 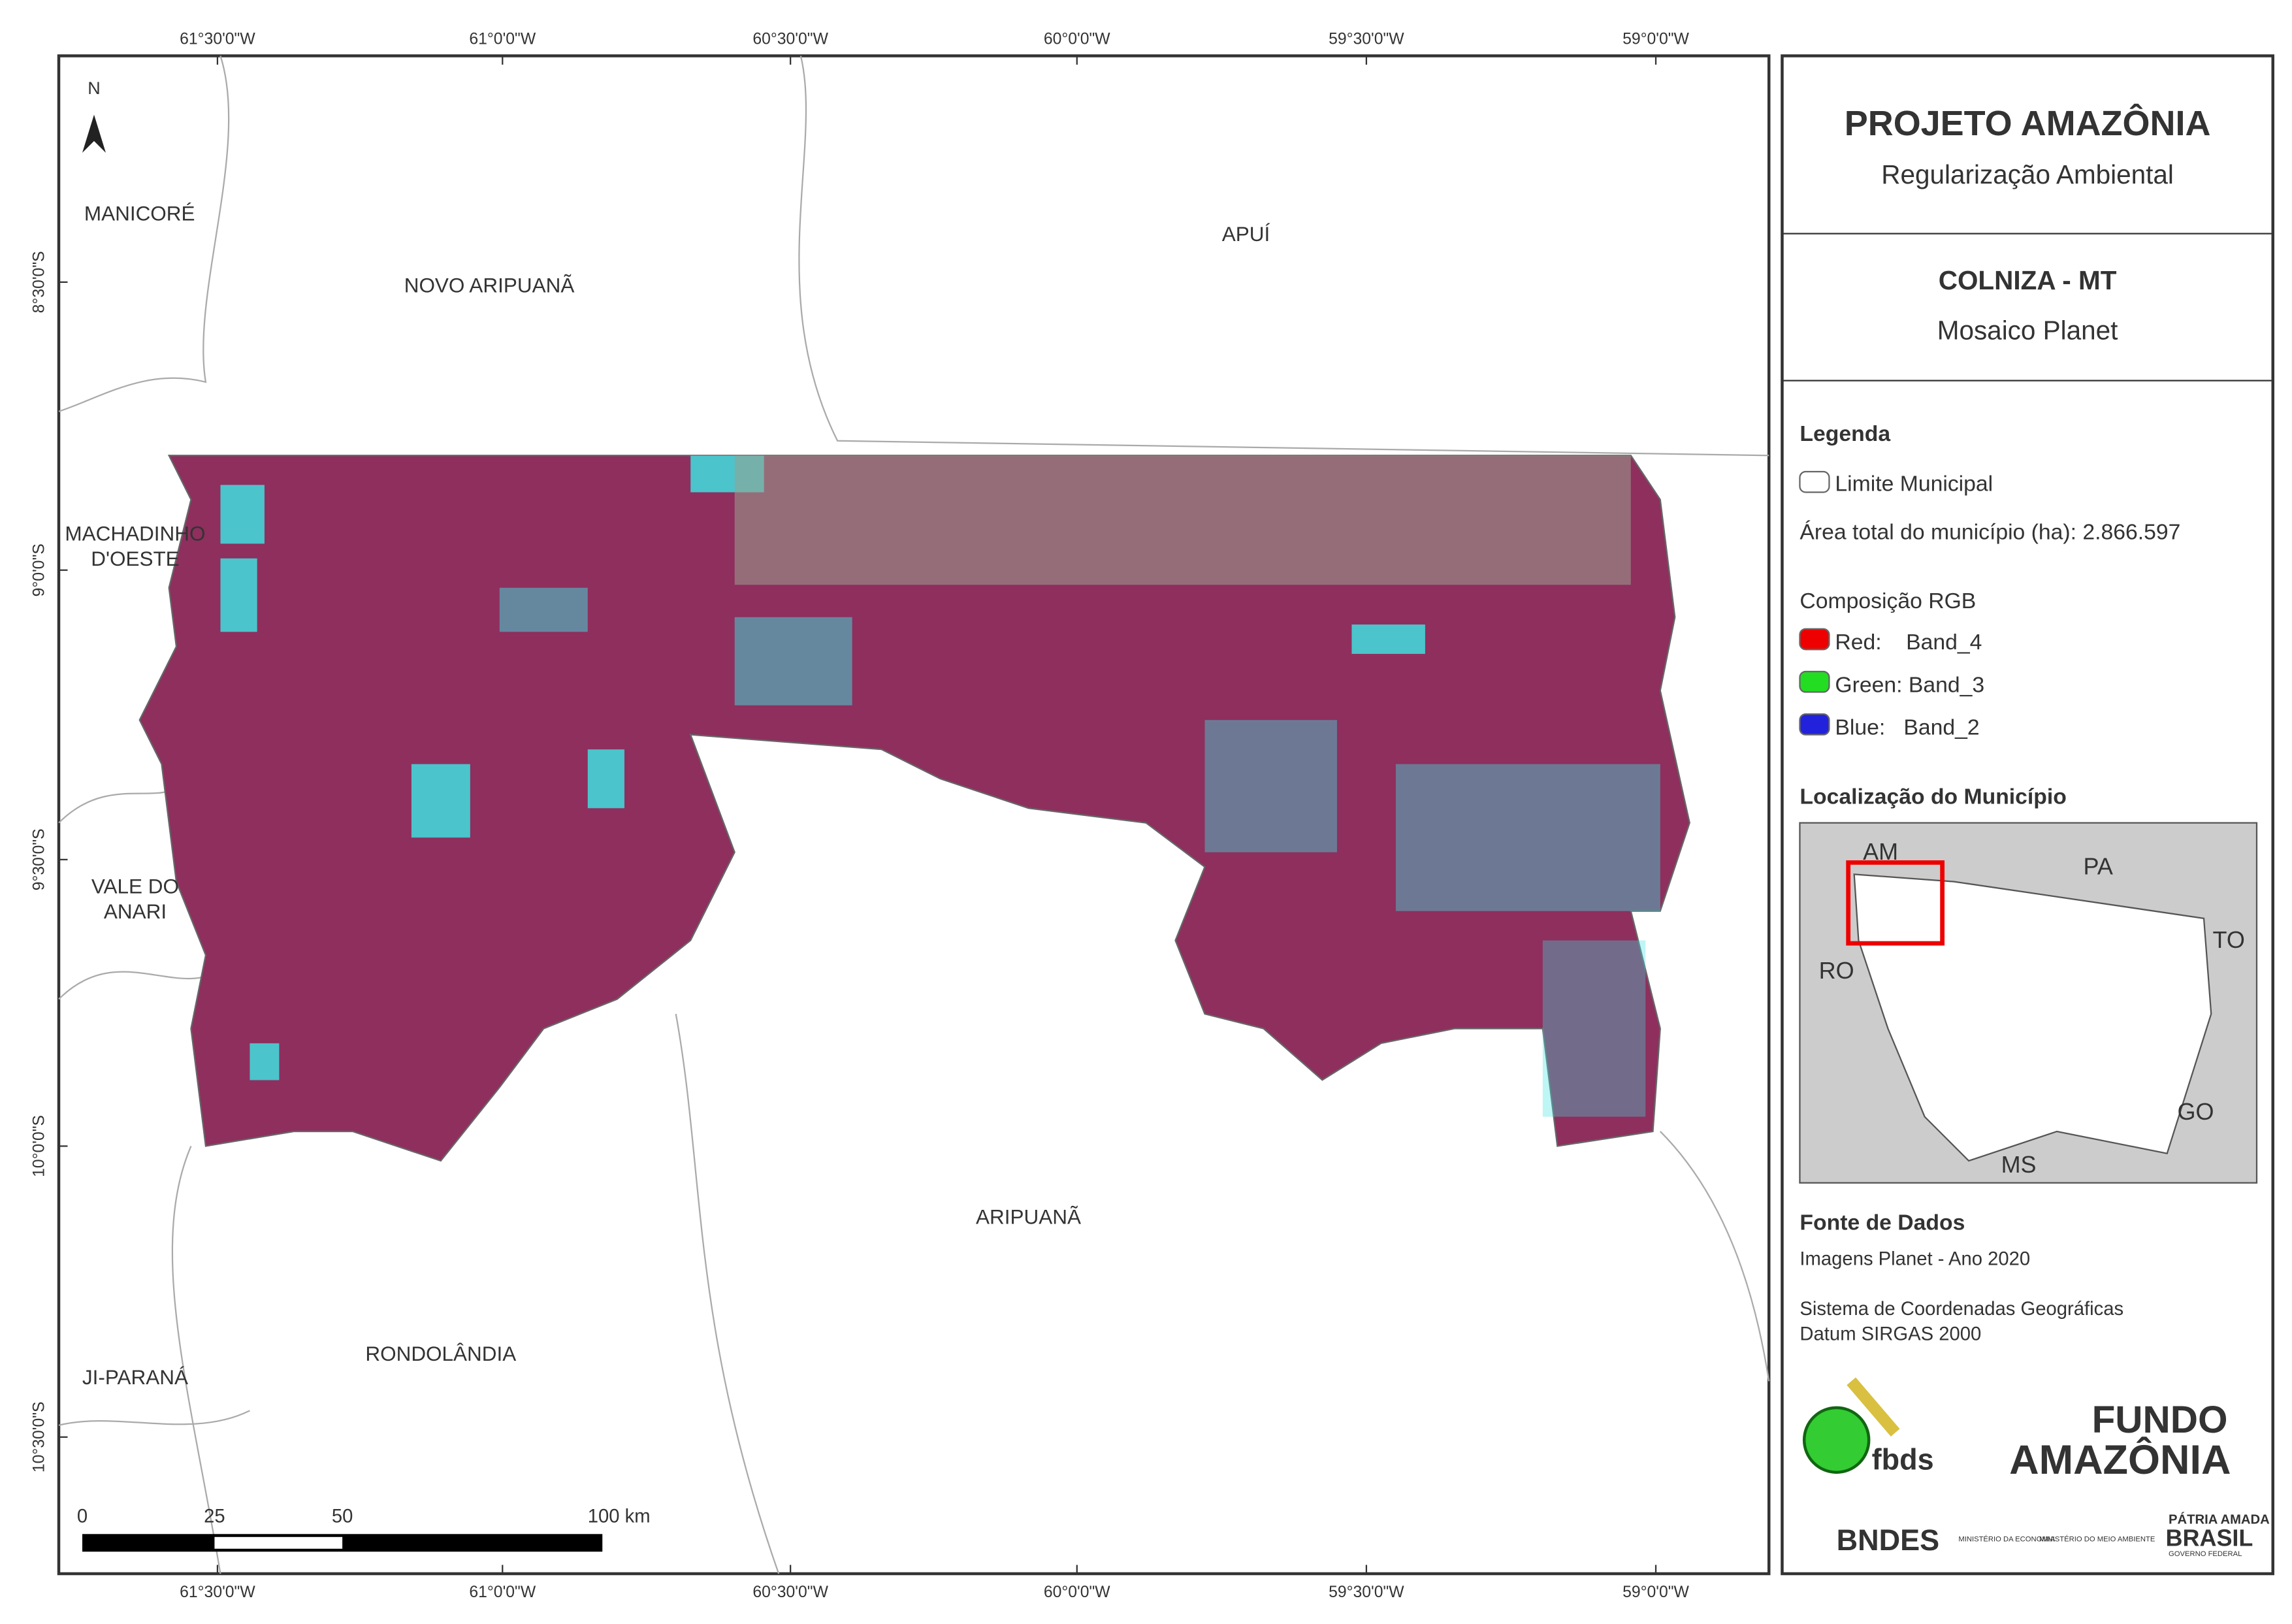 I want to click on logo-text: FUNDO, so click(x=2160, y=1420).